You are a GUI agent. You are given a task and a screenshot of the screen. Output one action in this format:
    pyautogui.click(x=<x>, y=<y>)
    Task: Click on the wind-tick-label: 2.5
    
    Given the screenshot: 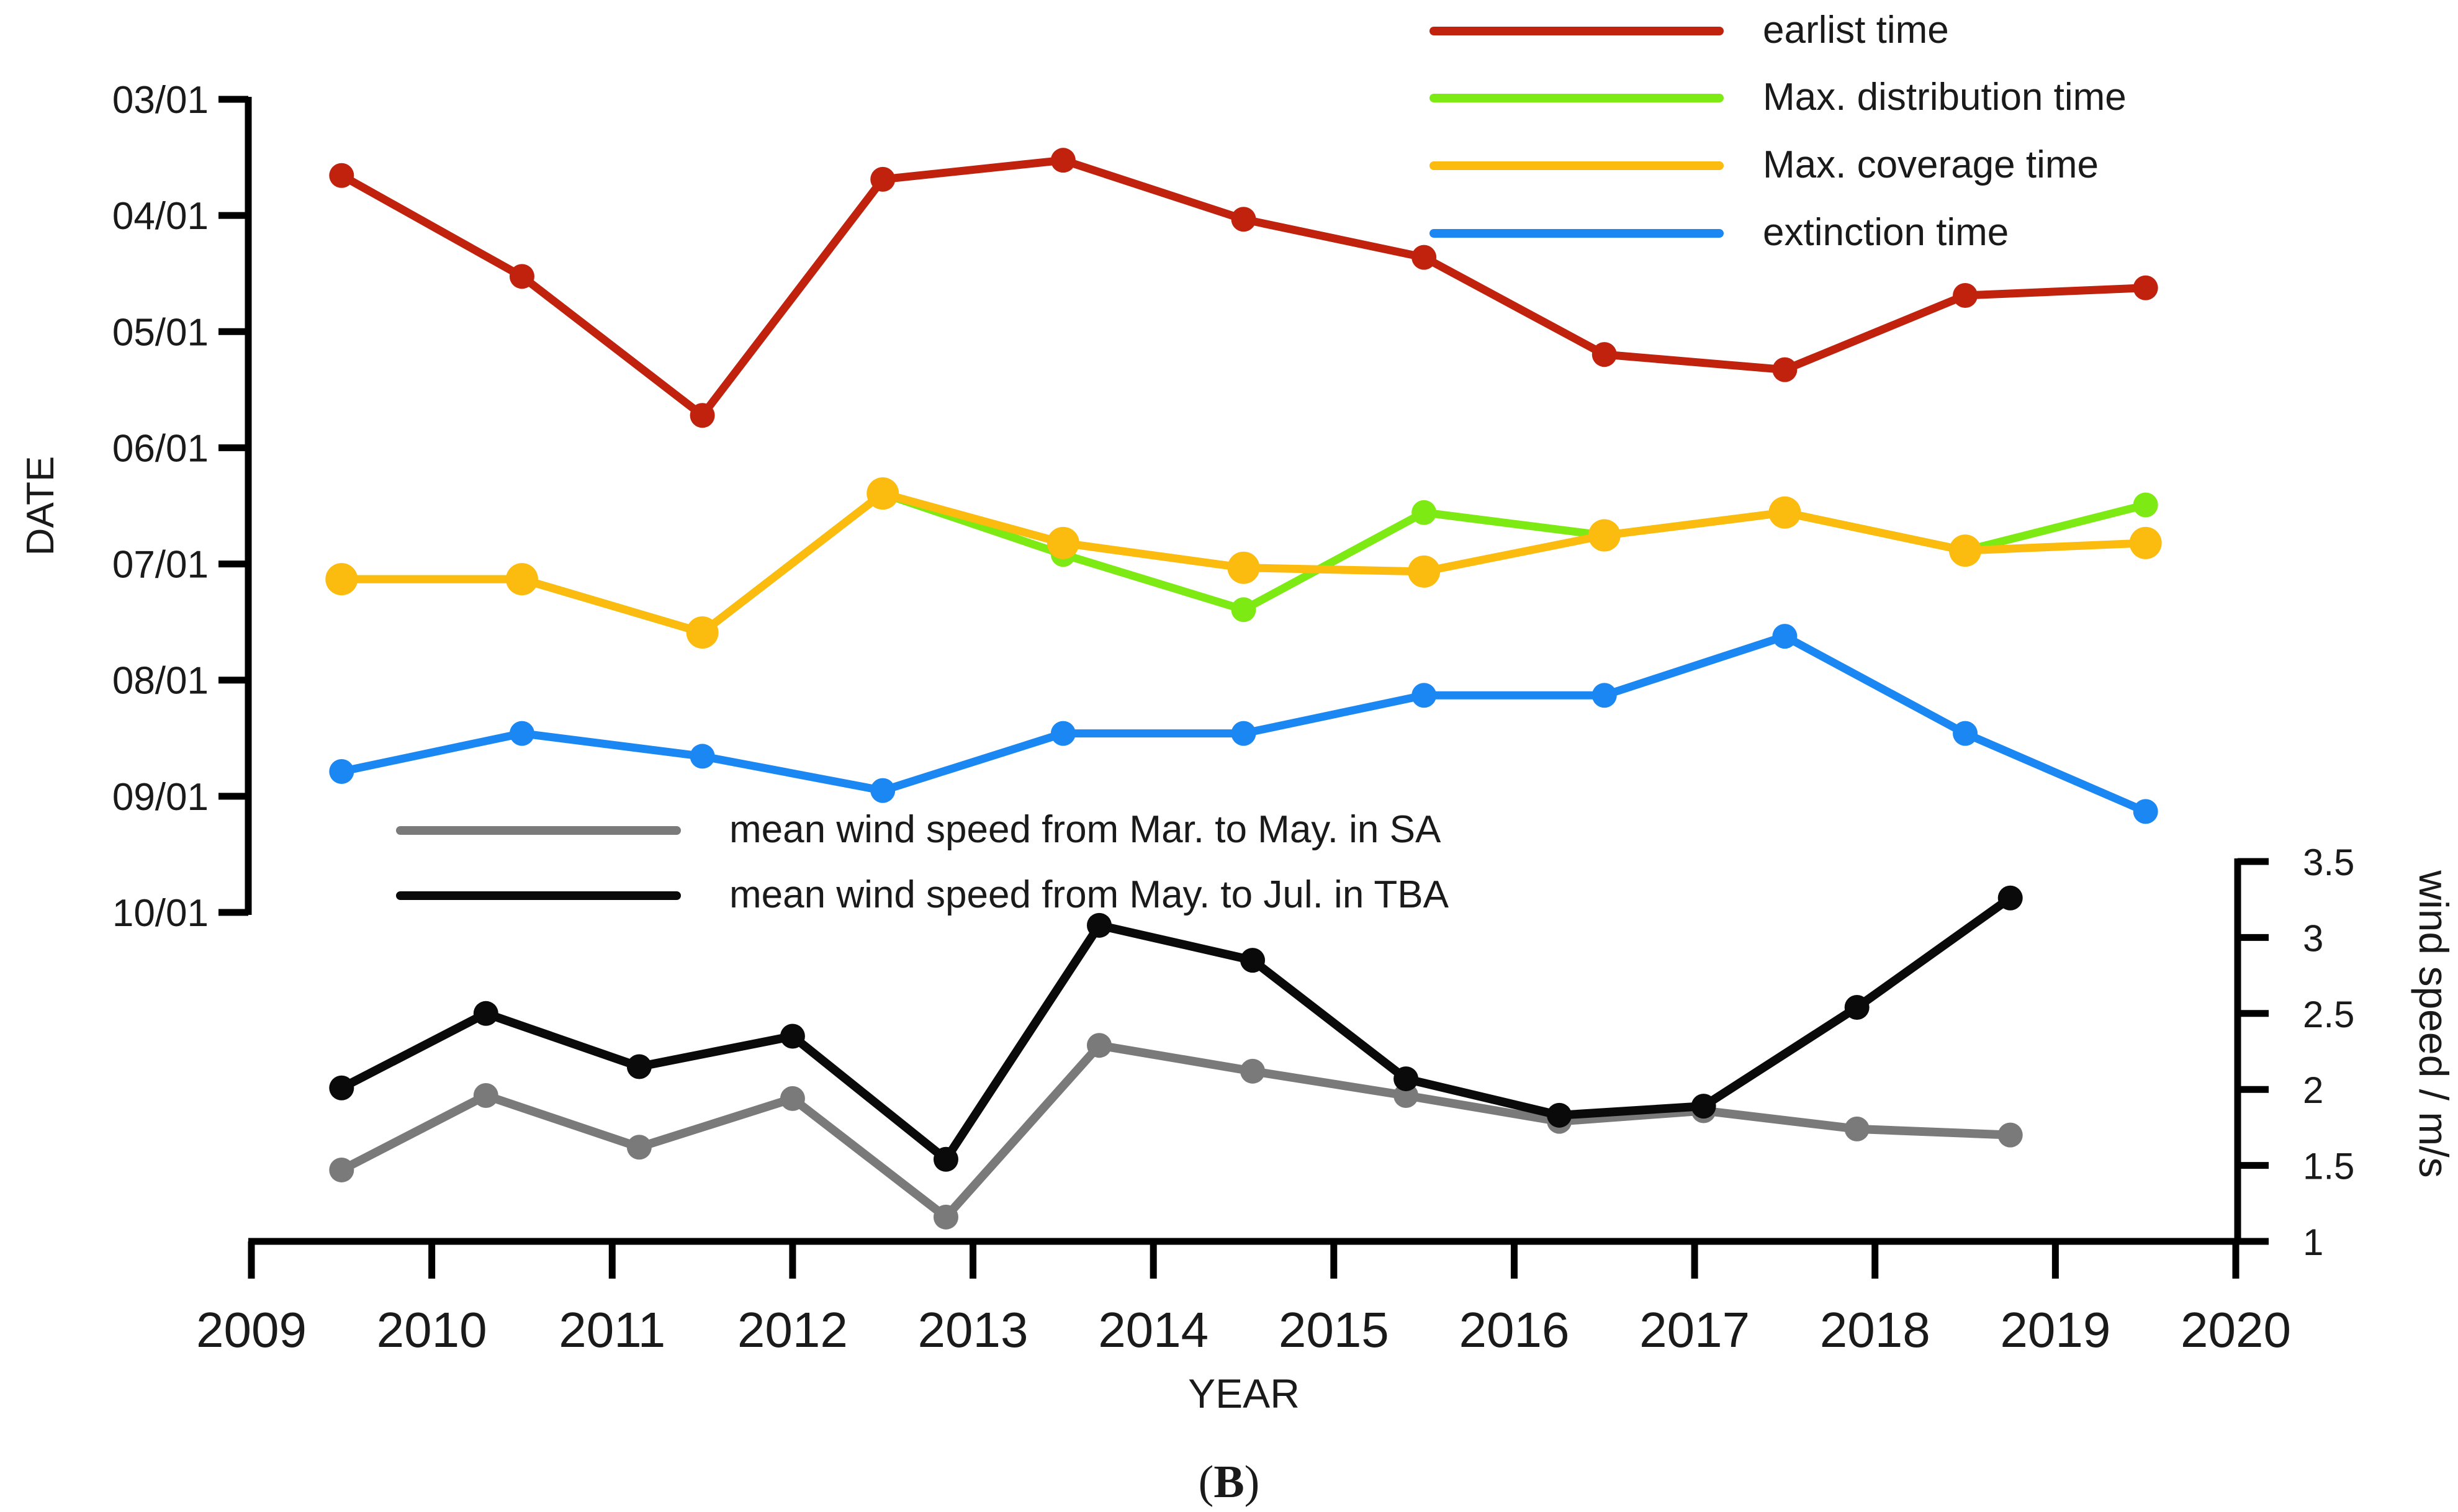 What is the action you would take?
    pyautogui.click(x=2328, y=1014)
    